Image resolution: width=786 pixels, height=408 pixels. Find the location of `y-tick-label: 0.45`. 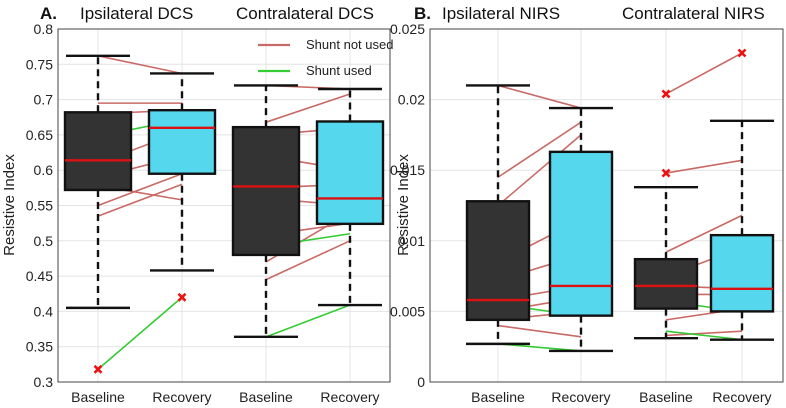

y-tick-label: 0.45 is located at coordinates (39, 276).